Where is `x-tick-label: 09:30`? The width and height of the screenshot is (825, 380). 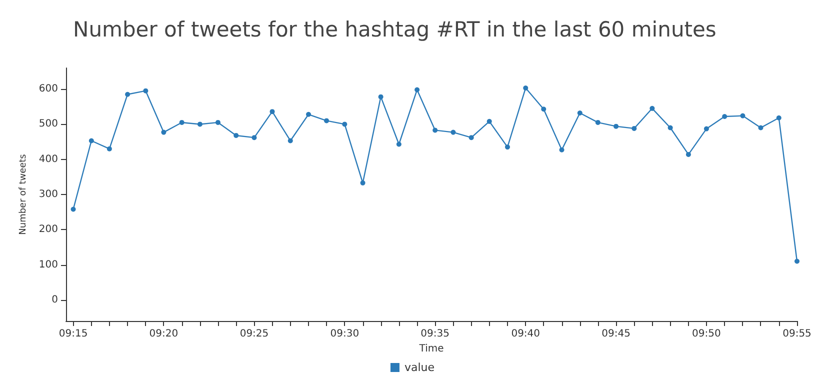 x-tick-label: 09:30 is located at coordinates (345, 334).